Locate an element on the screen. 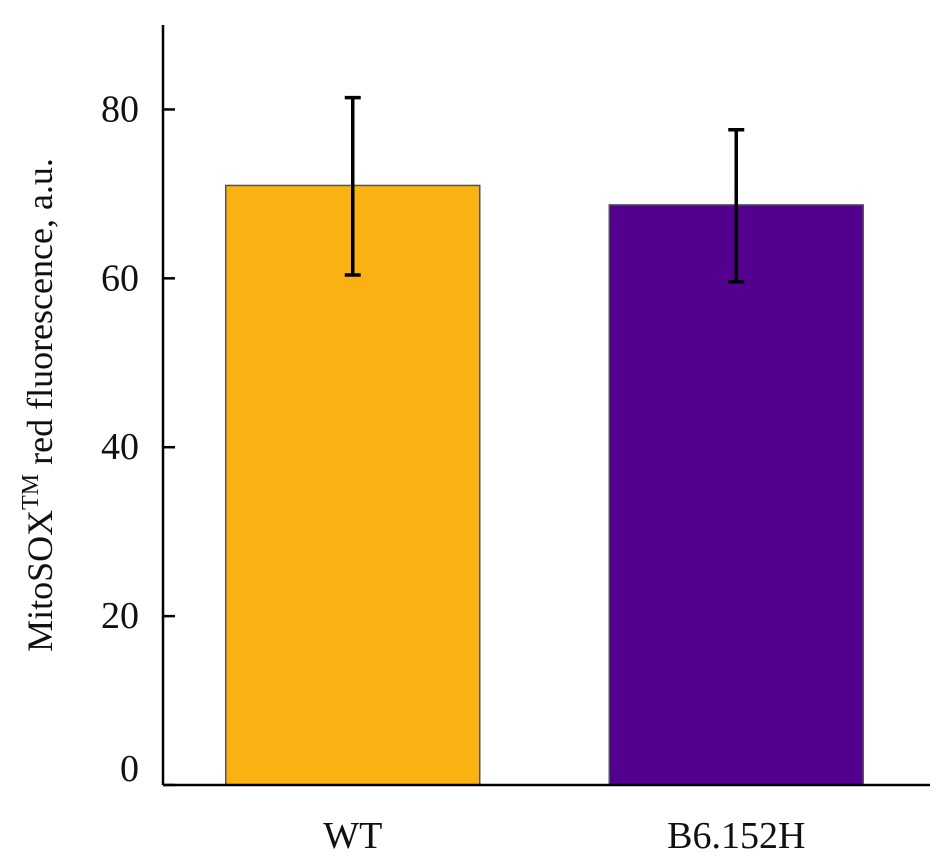  y-axis-label: MitoSOXTM red fluorescence, a.u. is located at coordinates (39, 405).